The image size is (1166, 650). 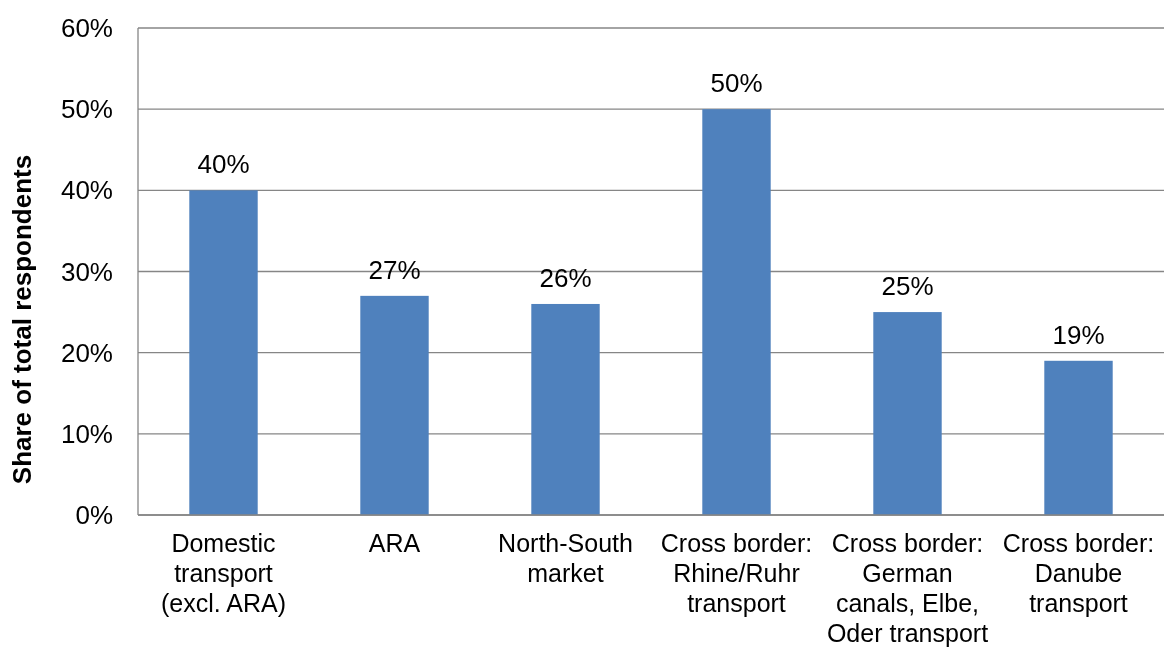 I want to click on x-tick-label: Cross border: Rhine/Ruhr transport, so click(x=736, y=573).